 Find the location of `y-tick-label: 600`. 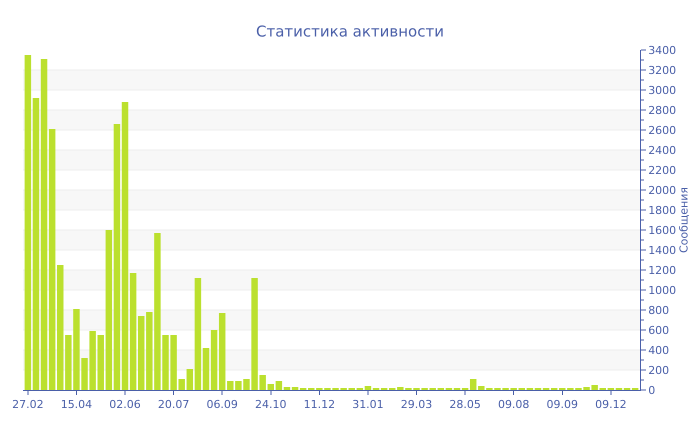

y-tick-label: 600 is located at coordinates (659, 330).